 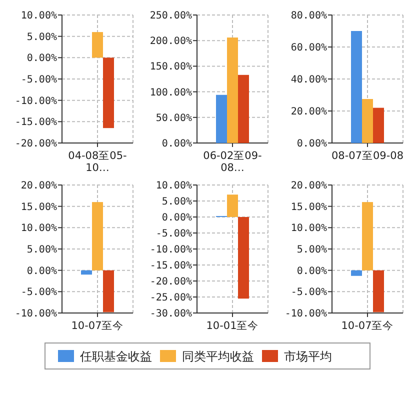 I want to click on legend-label: 市场平均, so click(x=308, y=357).